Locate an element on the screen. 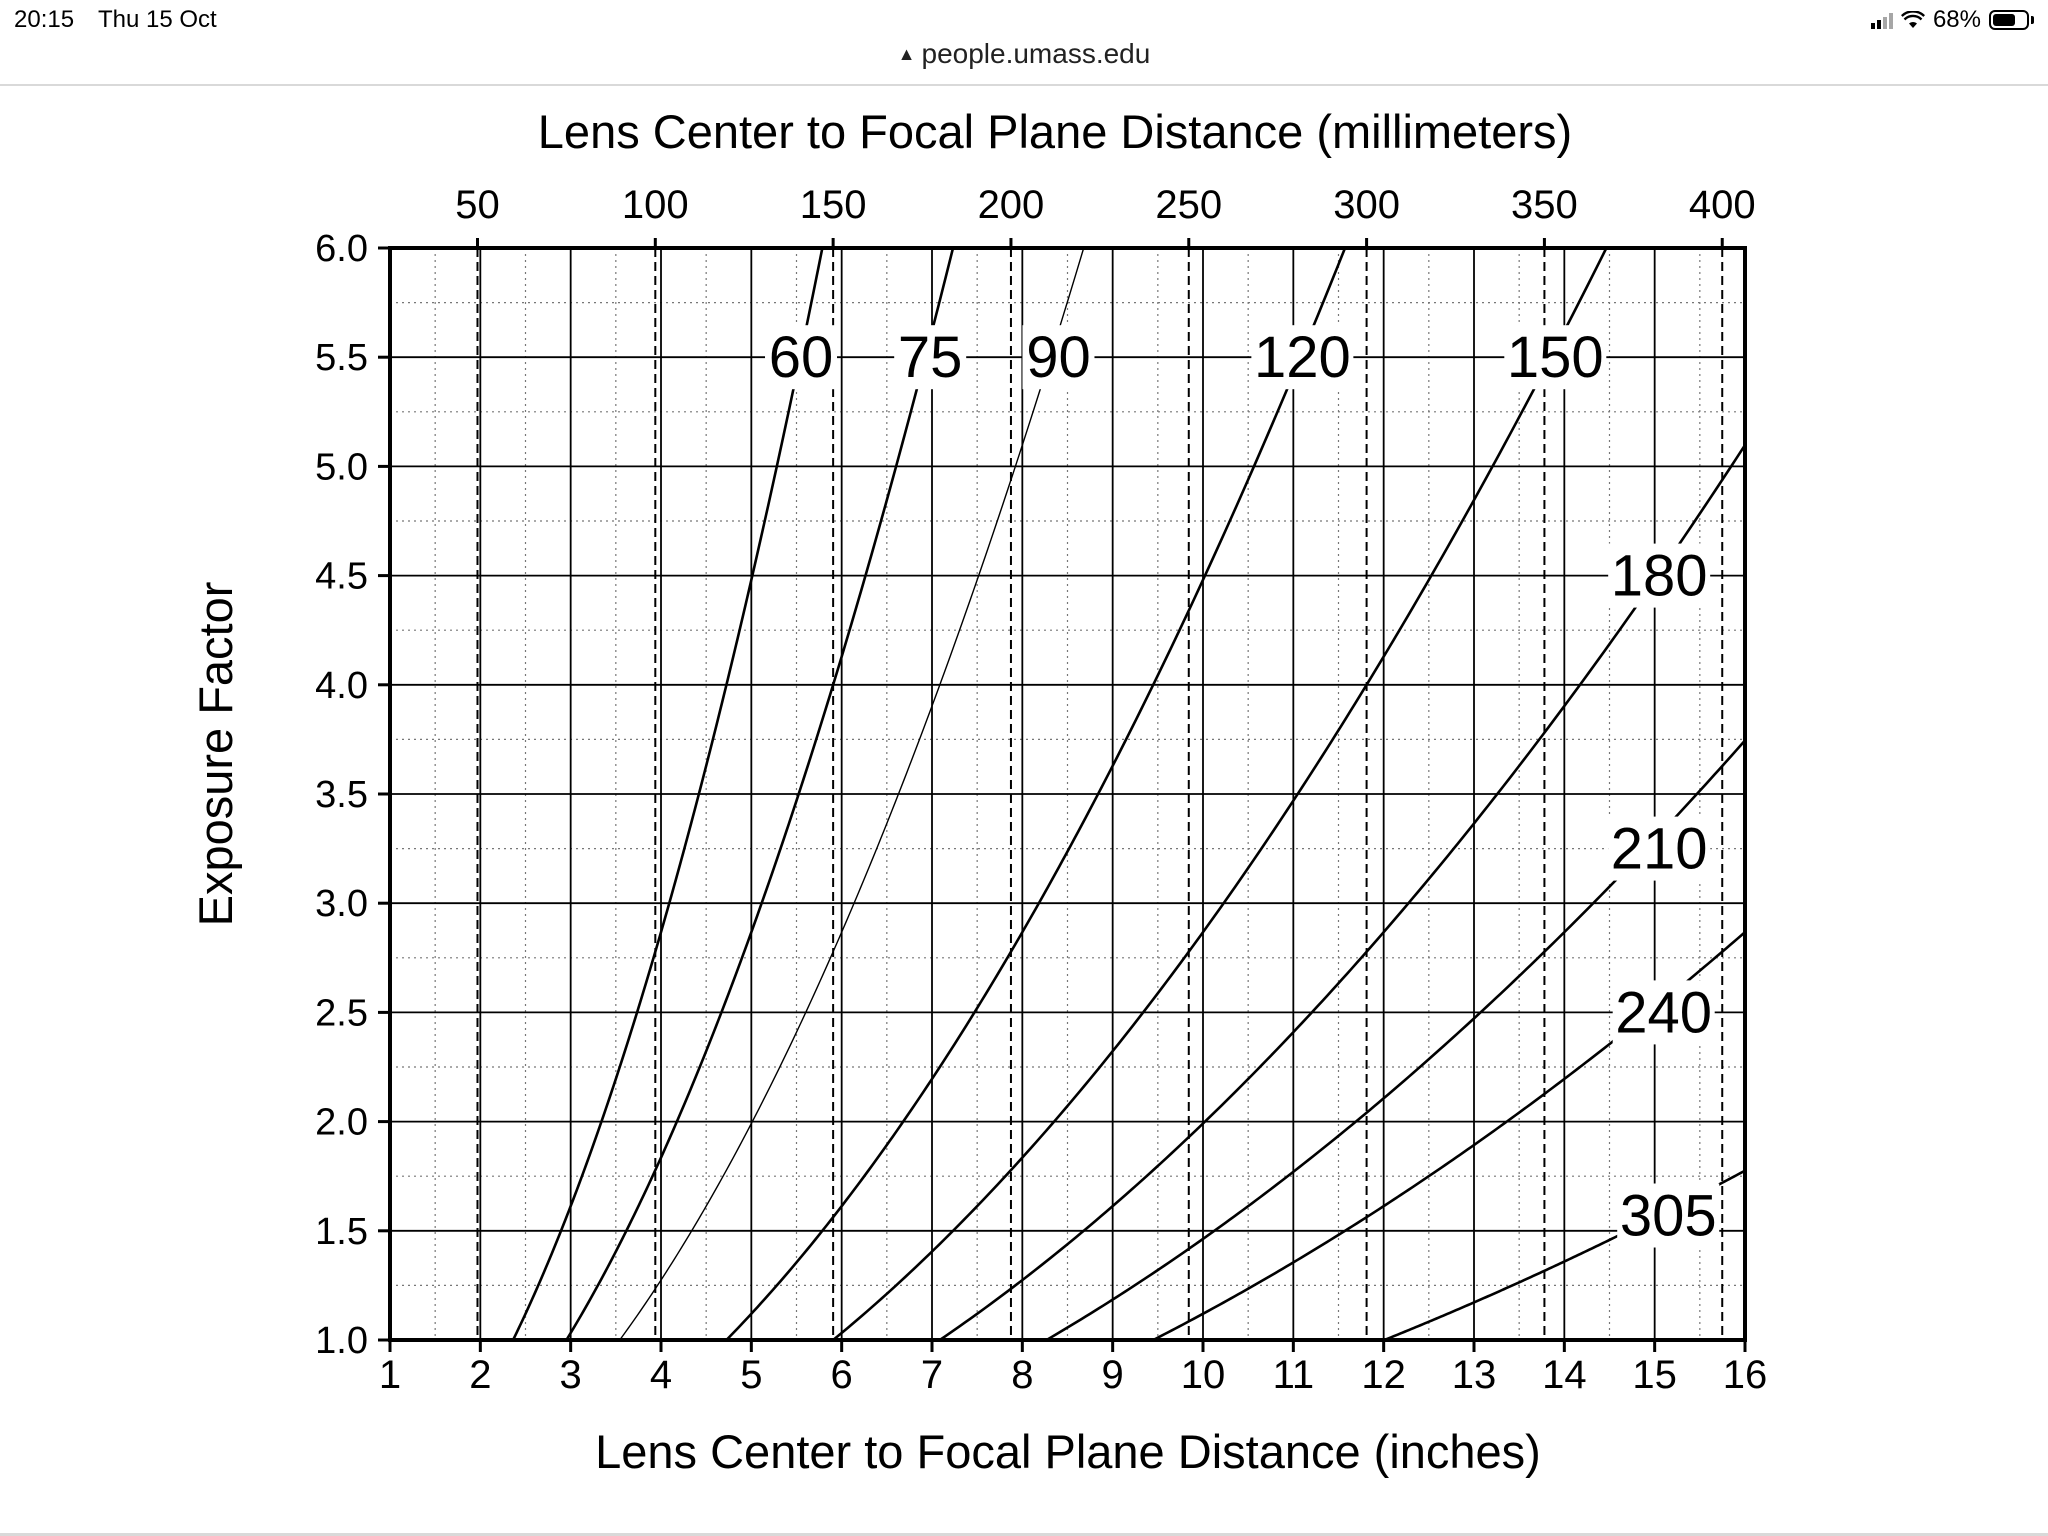 The height and width of the screenshot is (1536, 2048). top-tick-label: 300 is located at coordinates (1366, 205).